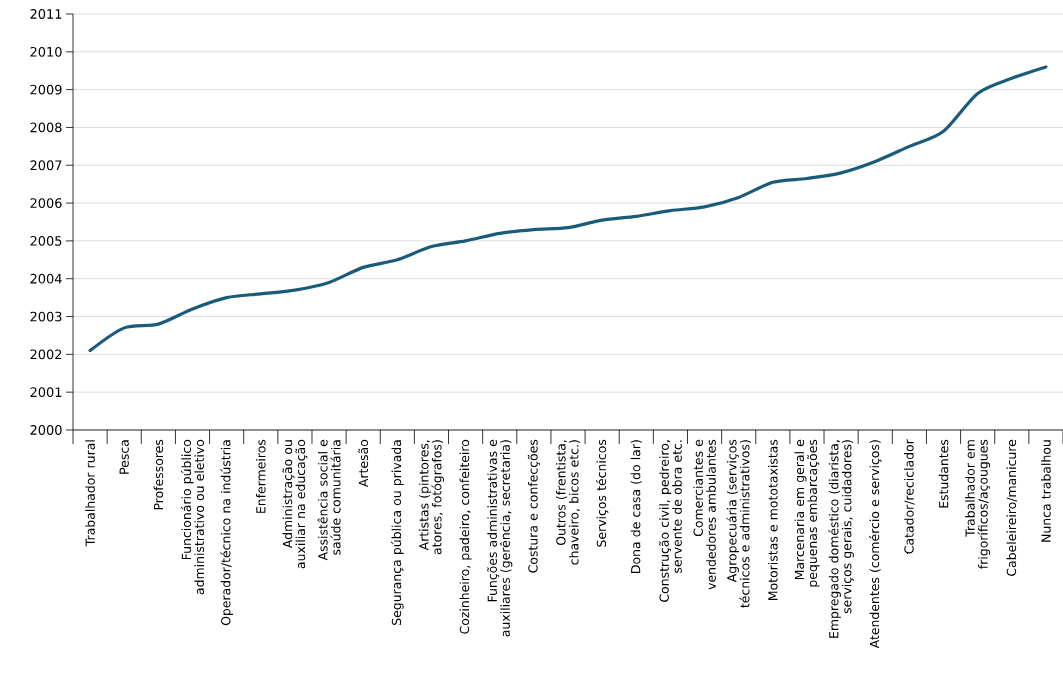 The image size is (1063, 673). What do you see at coordinates (192, 517) in the screenshot?
I see `x-tick-label: Funcionário público administrativo ou eletivo` at bounding box center [192, 517].